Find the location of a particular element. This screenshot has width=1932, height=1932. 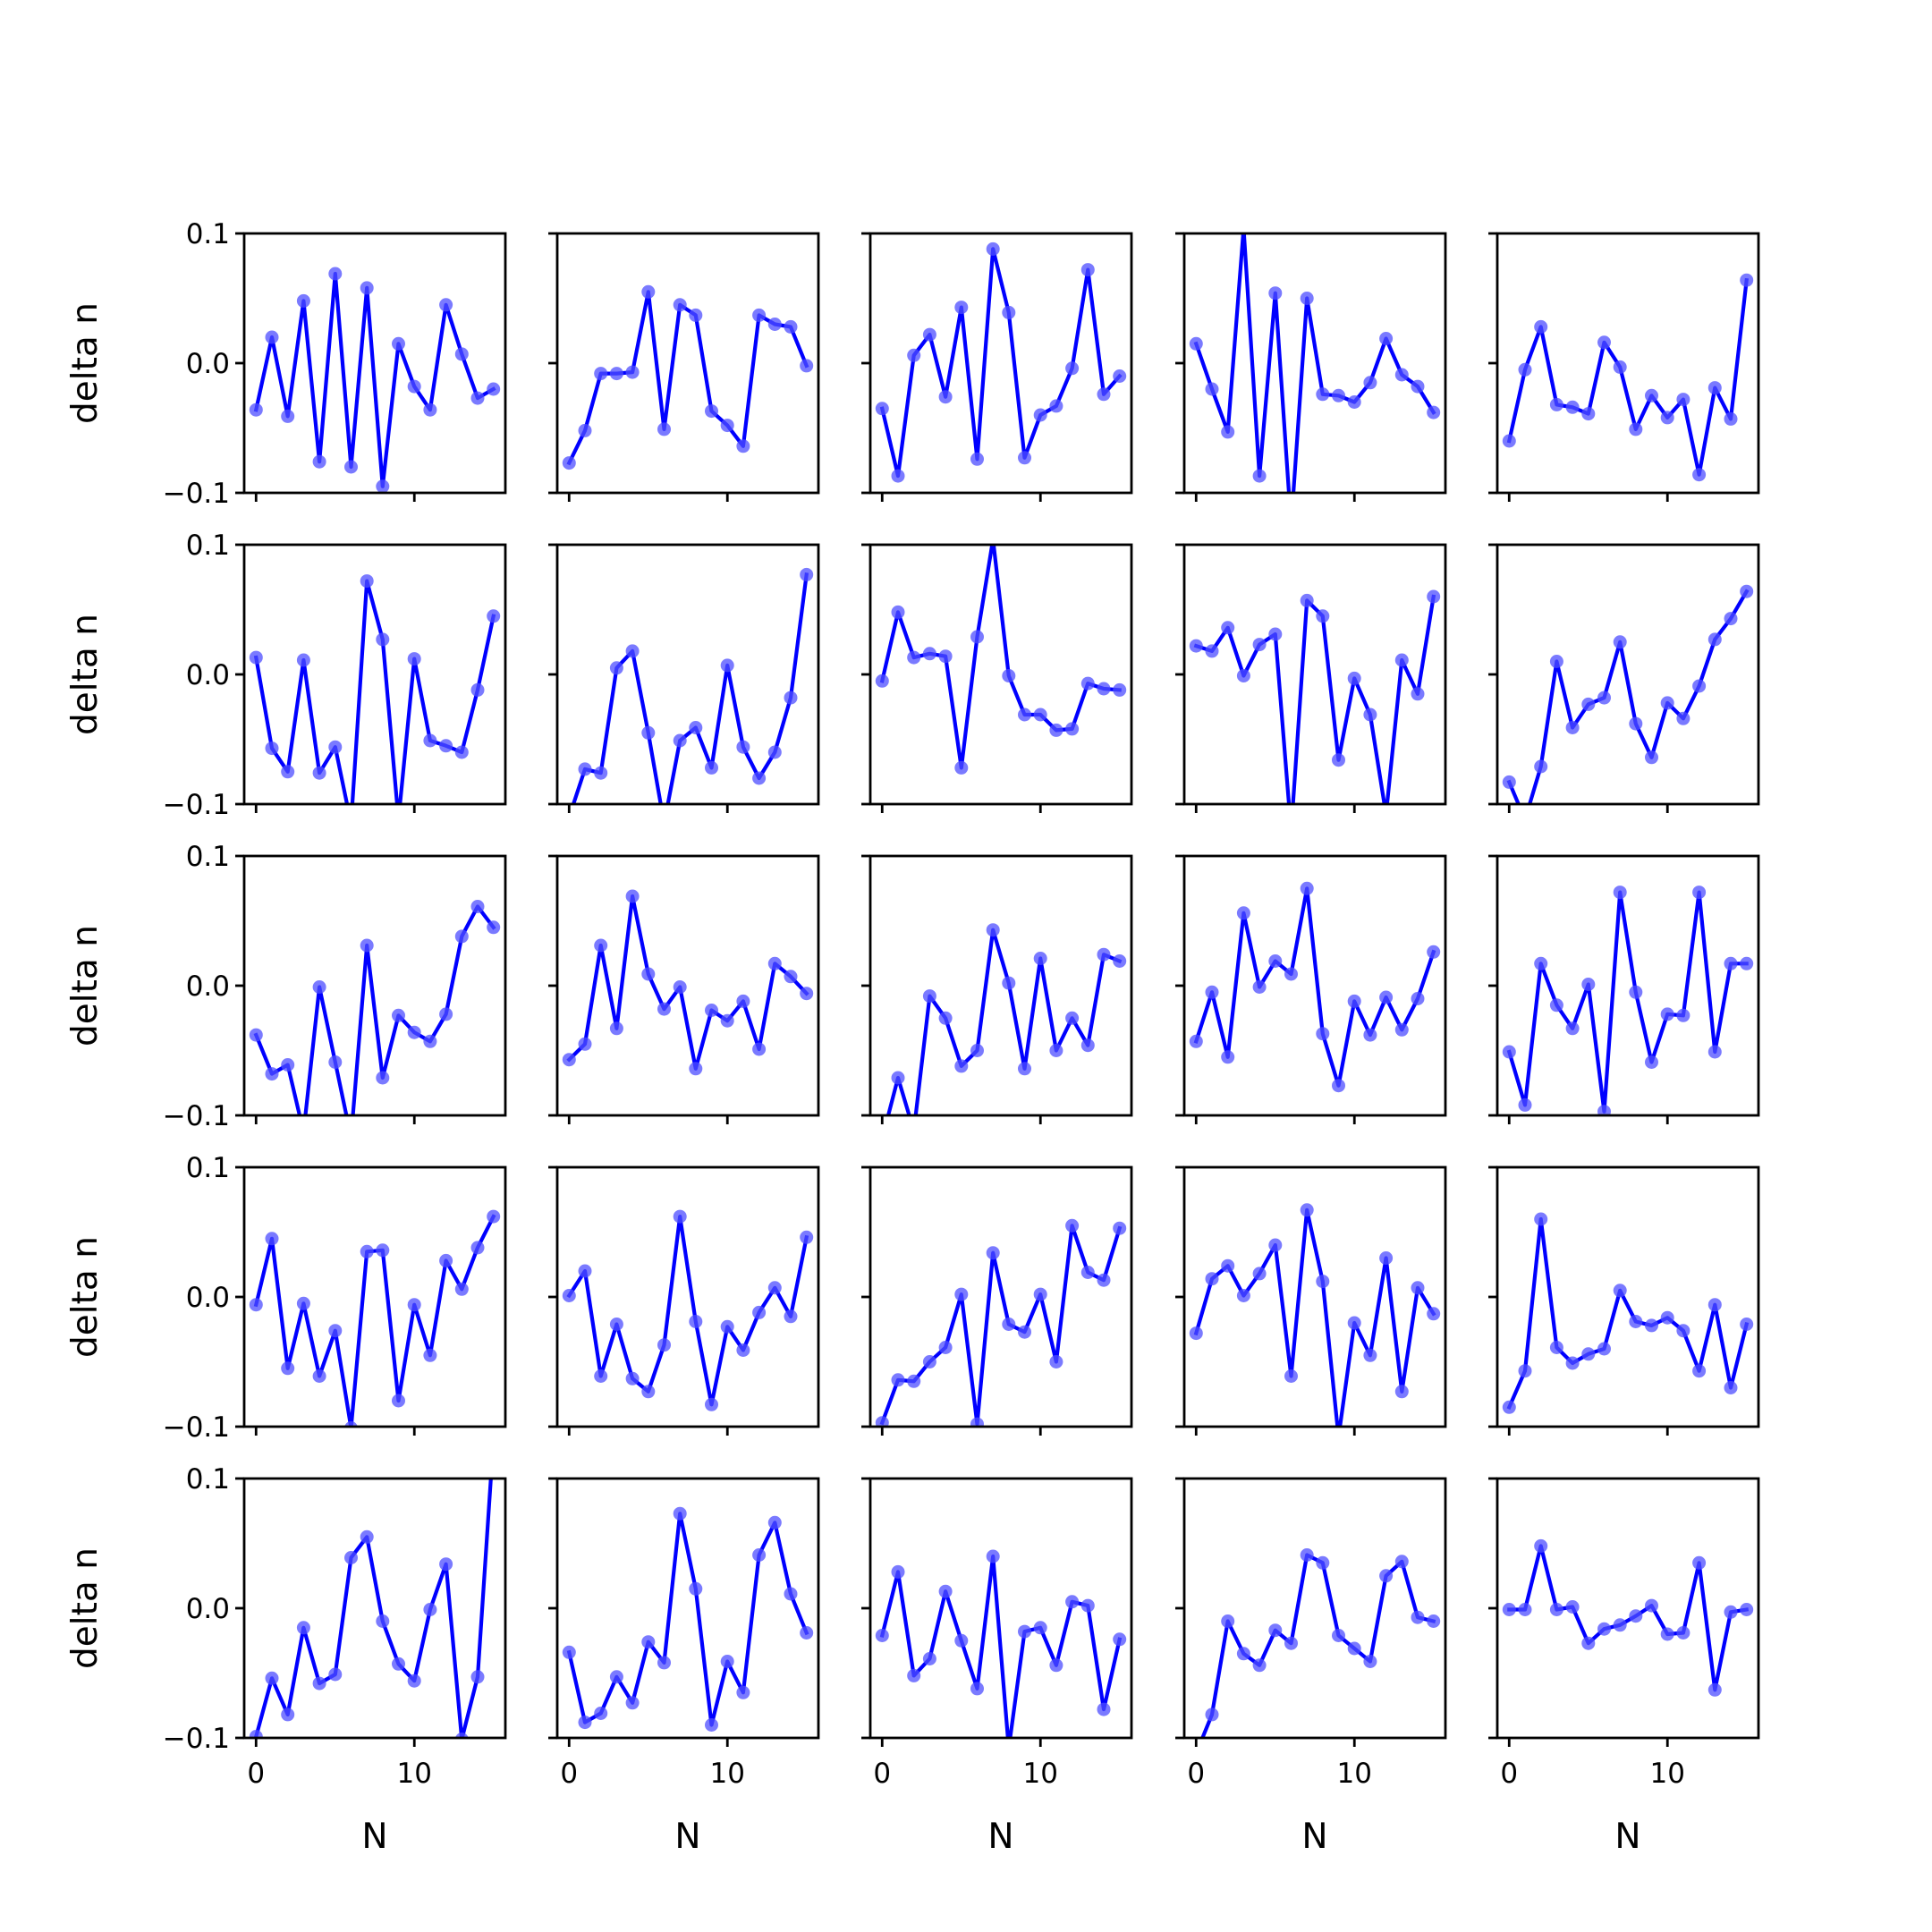

subplot: −0.1 0.0 0.1 0 10 delta n N is located at coordinates (286, 1660).